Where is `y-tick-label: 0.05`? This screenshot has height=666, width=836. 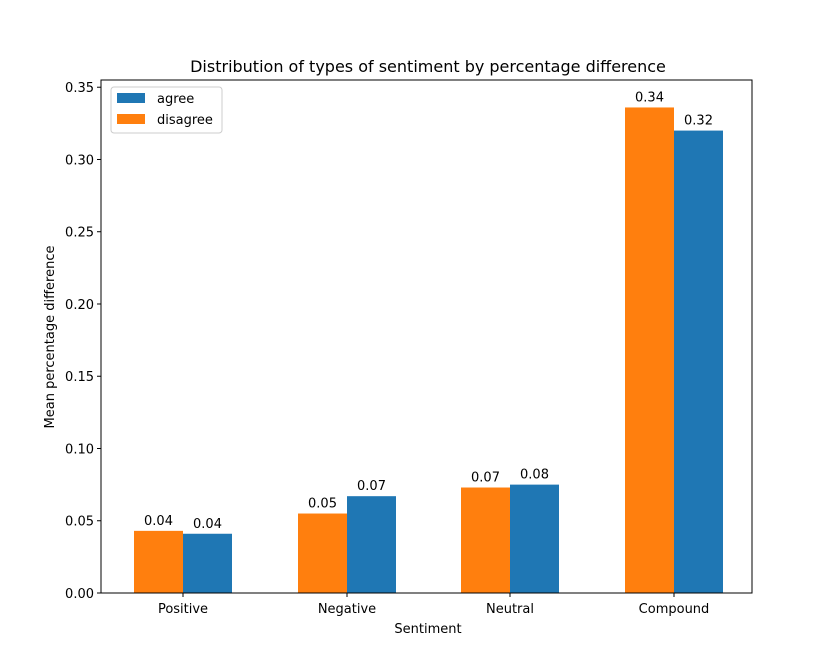
y-tick-label: 0.05 is located at coordinates (79, 522).